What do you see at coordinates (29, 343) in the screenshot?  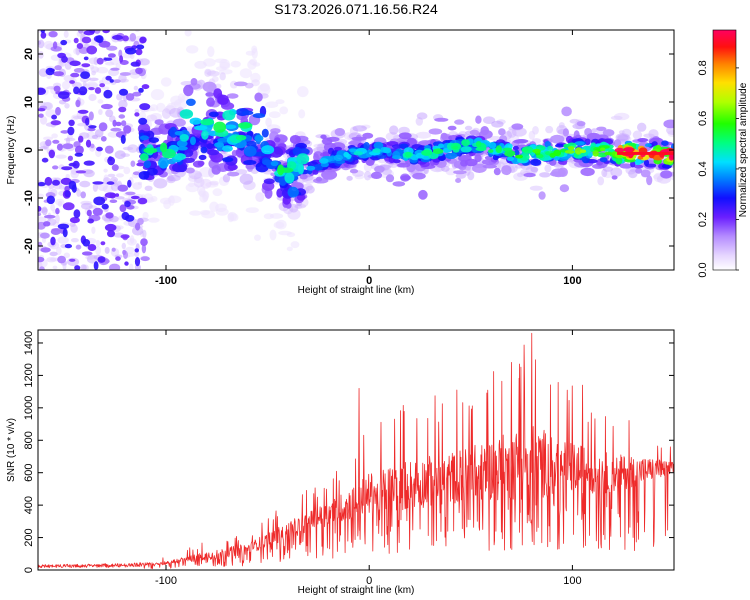 I see `y-tick-label: 1400` at bounding box center [29, 343].